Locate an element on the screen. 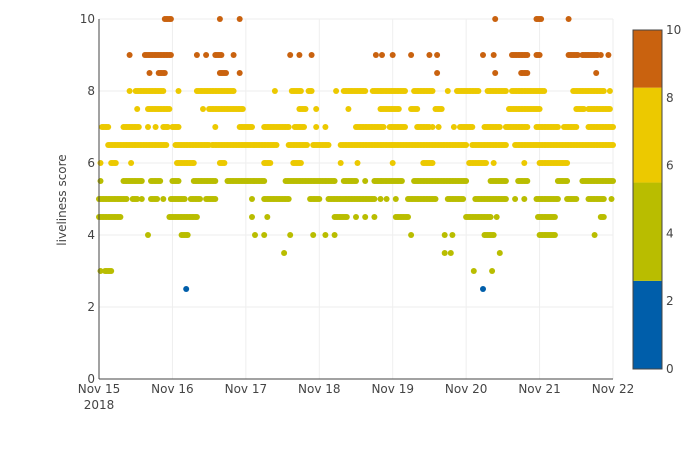 The height and width of the screenshot is (450, 700). y-tick-label: 8 is located at coordinates (91, 91).